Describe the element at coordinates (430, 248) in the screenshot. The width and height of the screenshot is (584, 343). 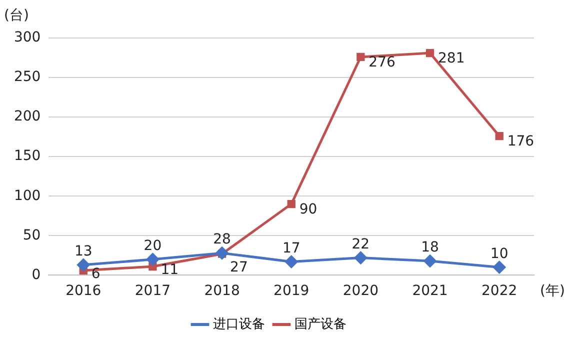
I see `data-label: 18` at that location.